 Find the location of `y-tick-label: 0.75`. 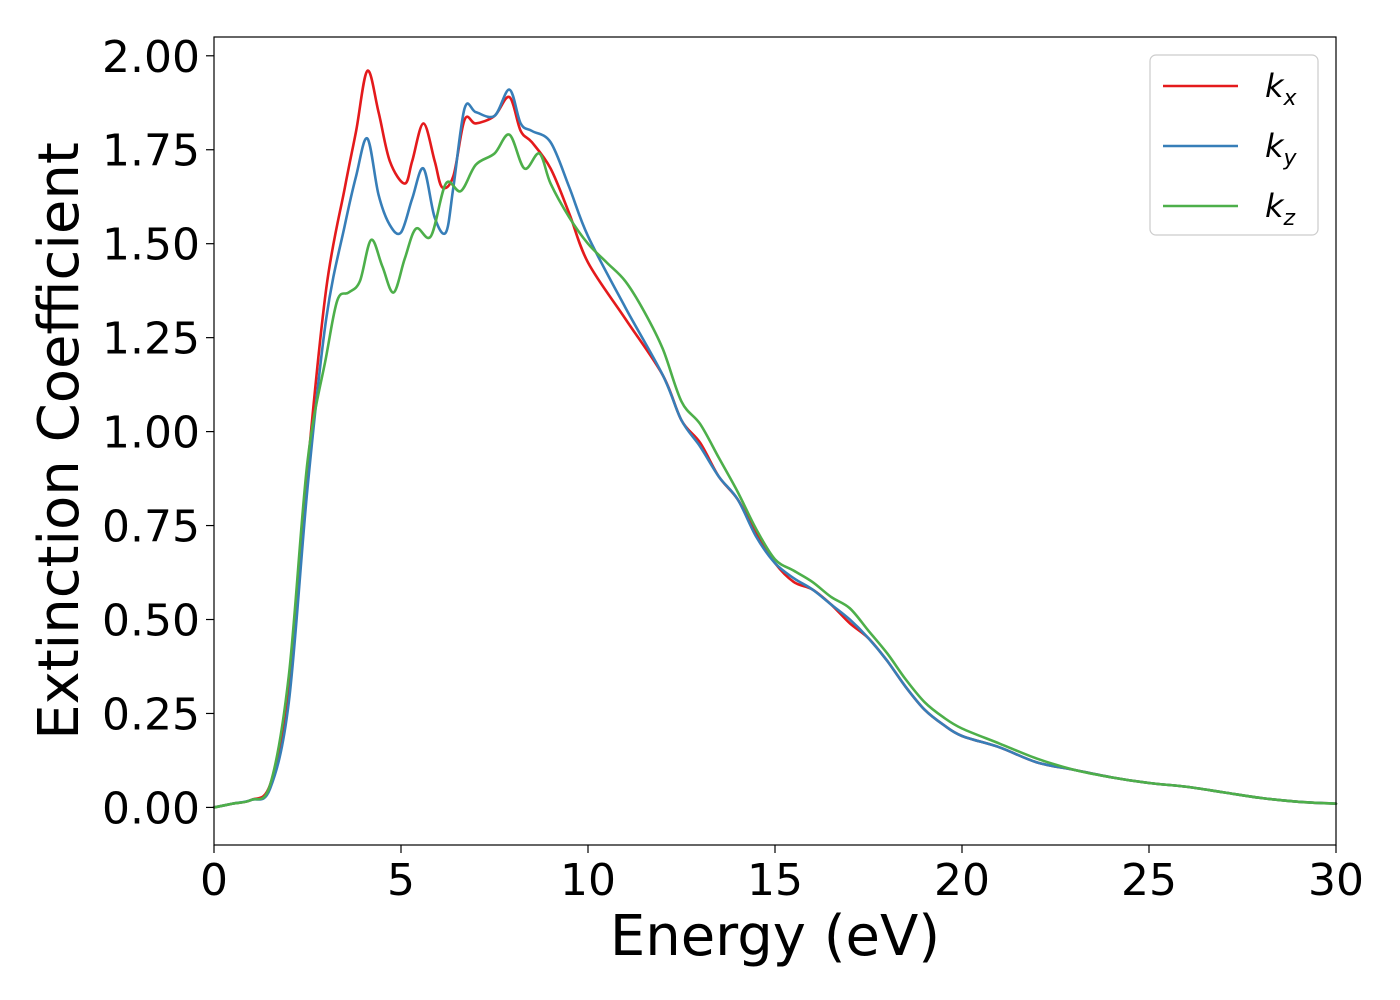

y-tick-label: 0.75 is located at coordinates (151, 527).